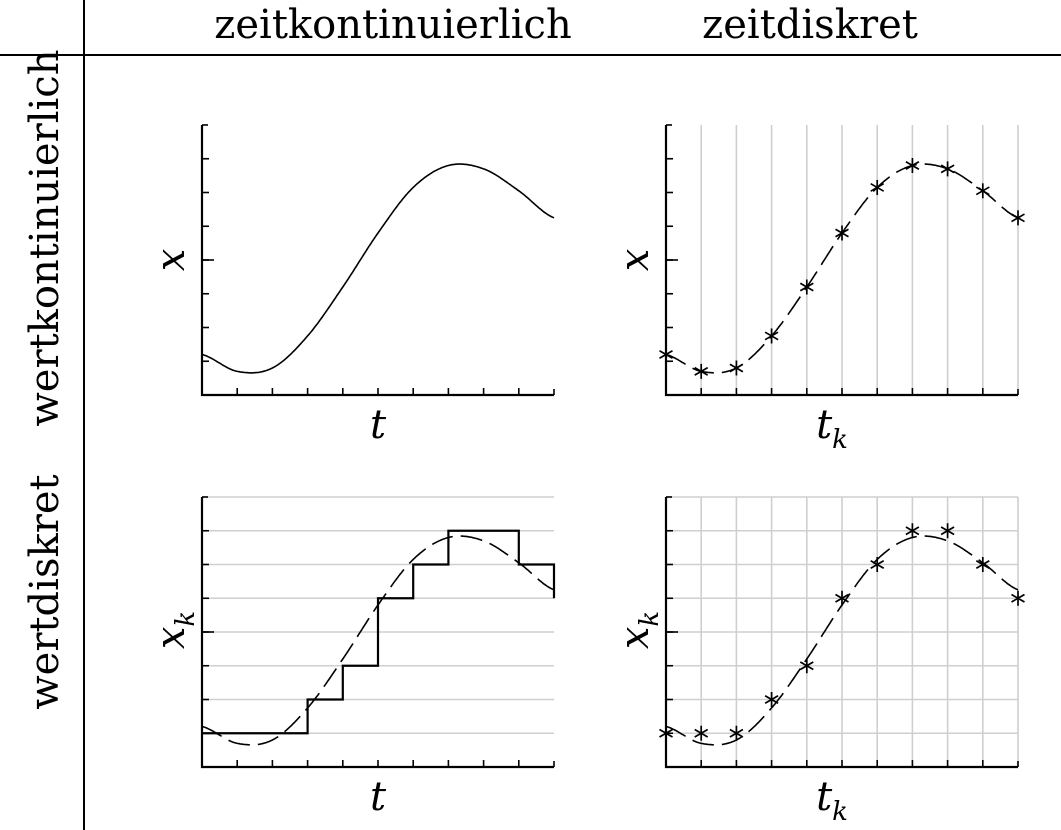 Image resolution: width=1061 pixels, height=830 pixels. What do you see at coordinates (392, 25) in the screenshot?
I see `header-zeitkontinuierlich: zeitkontinuierlich` at bounding box center [392, 25].